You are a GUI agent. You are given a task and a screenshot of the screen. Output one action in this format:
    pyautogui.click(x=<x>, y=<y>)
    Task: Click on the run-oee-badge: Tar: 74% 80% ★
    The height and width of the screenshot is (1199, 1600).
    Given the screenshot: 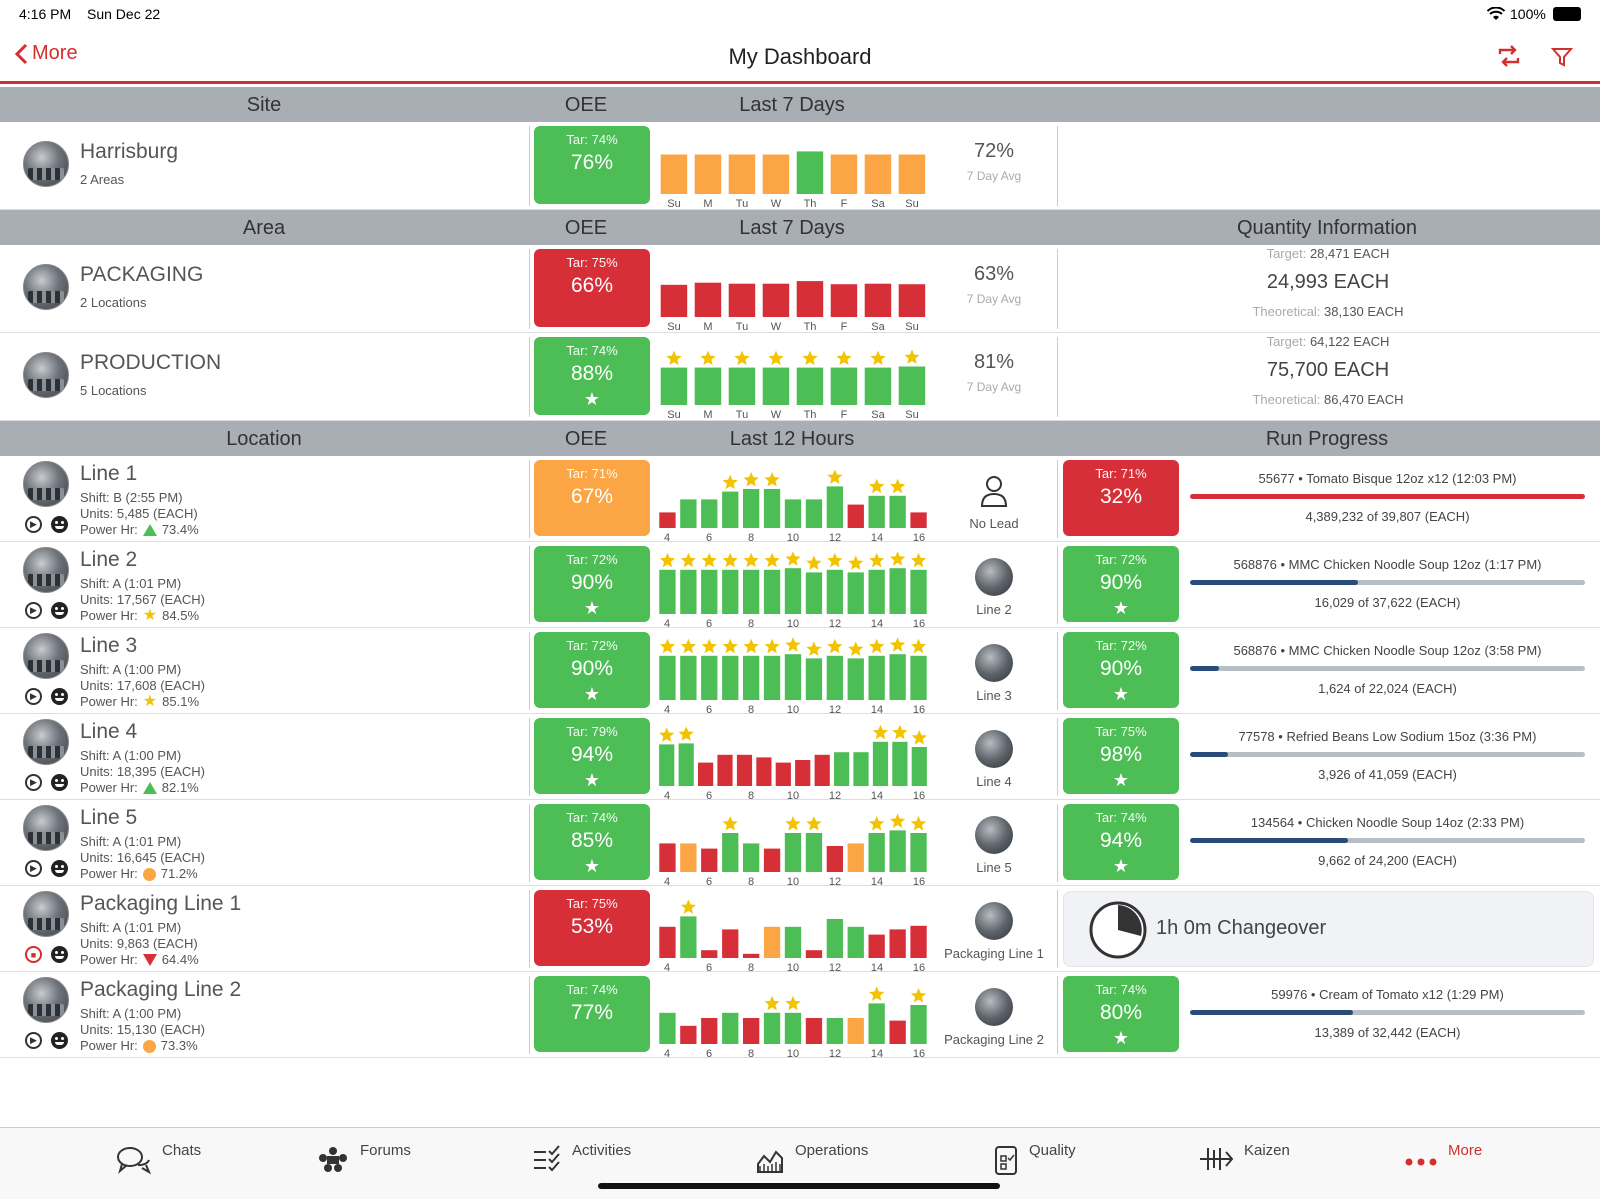 What is the action you would take?
    pyautogui.click(x=1121, y=1014)
    